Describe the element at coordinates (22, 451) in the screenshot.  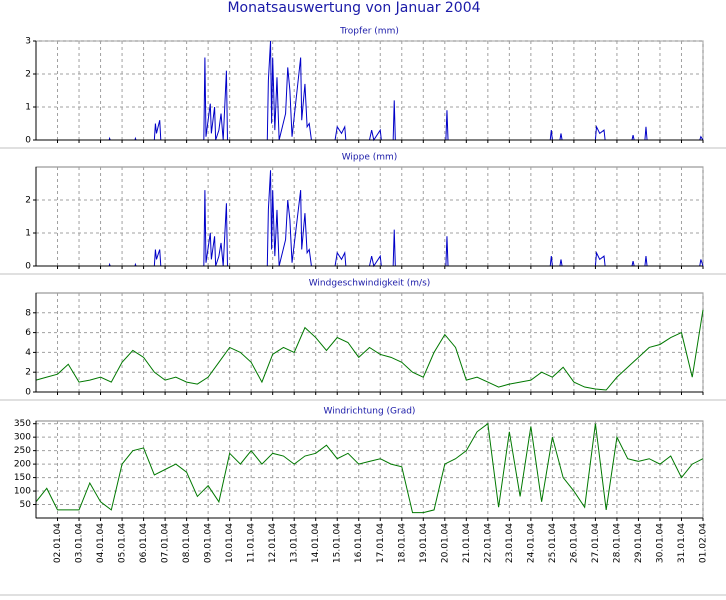
I see `y-tick-label: 250` at that location.